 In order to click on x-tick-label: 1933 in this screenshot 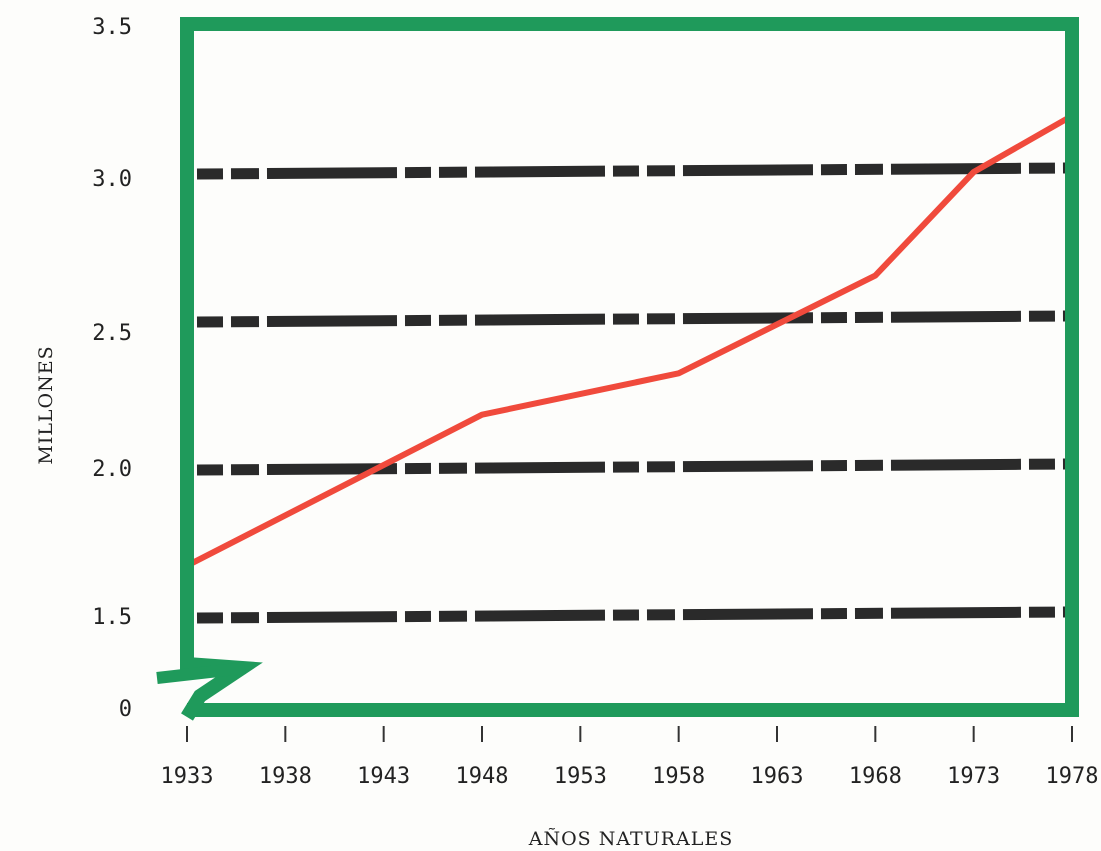, I will do `click(187, 776)`.